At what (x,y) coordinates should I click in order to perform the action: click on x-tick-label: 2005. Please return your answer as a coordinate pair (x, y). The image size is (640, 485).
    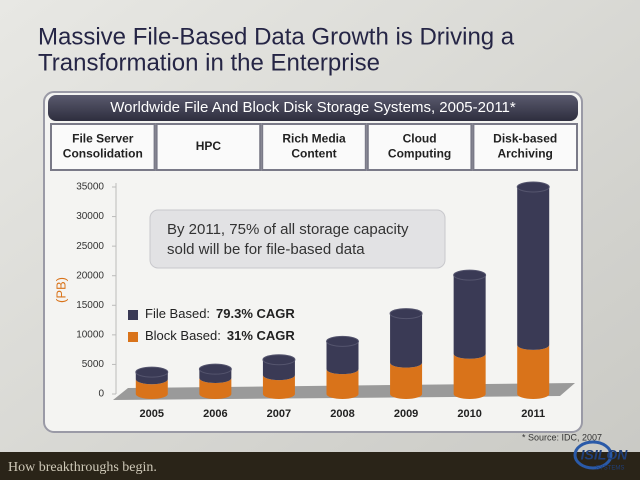
    Looking at the image, I should click on (152, 414).